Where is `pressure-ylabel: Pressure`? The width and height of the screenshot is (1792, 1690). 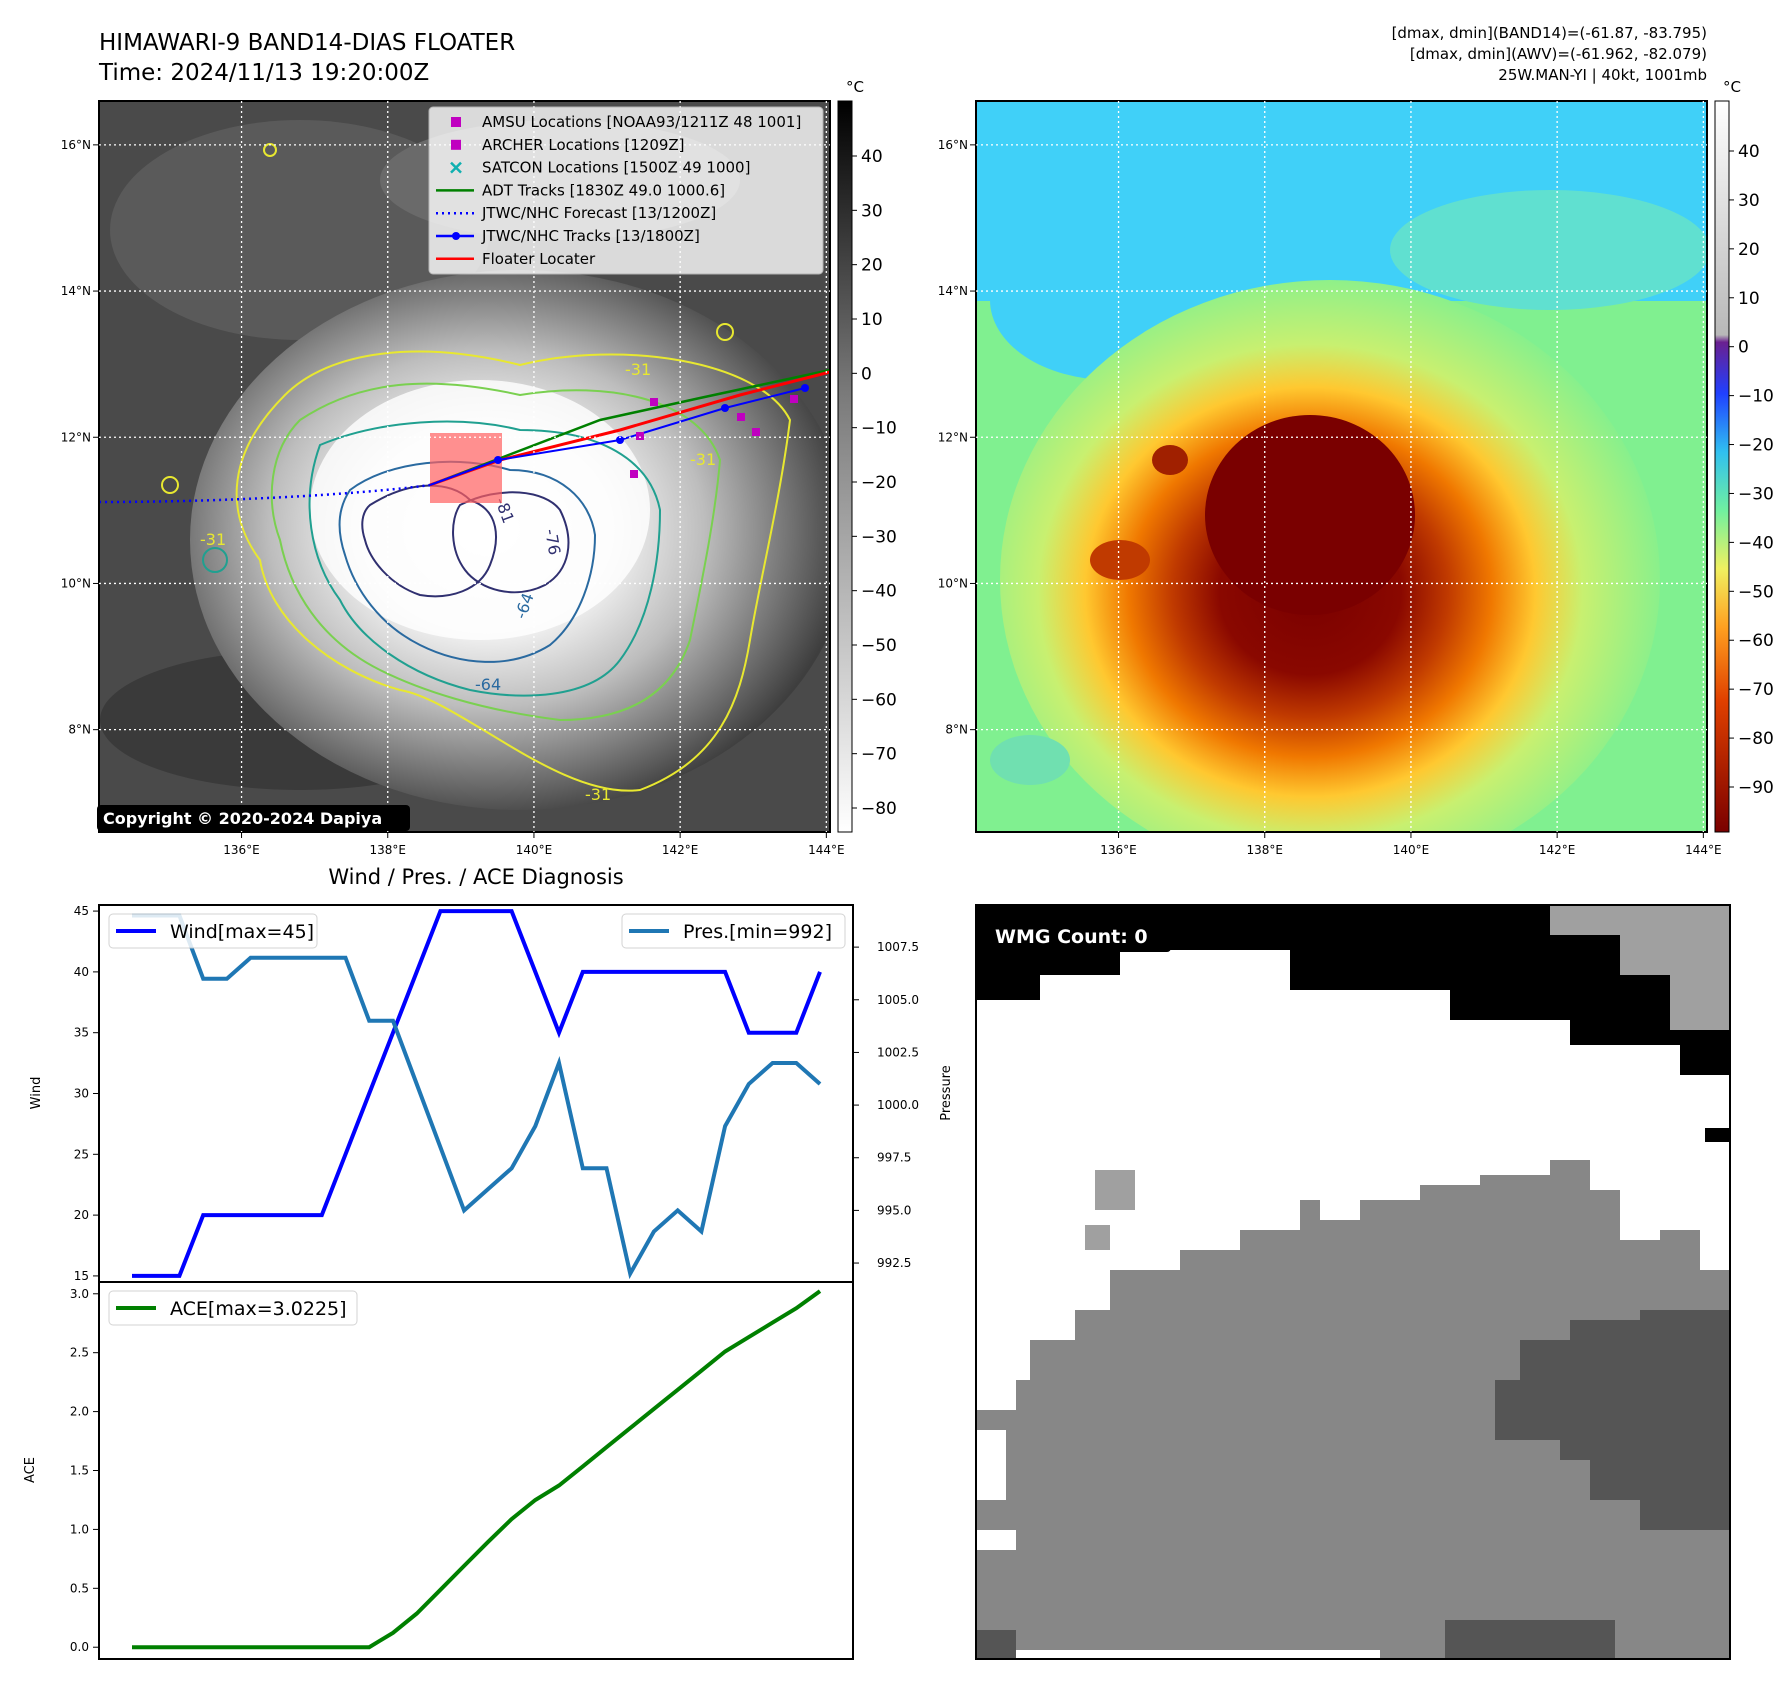 pressure-ylabel: Pressure is located at coordinates (946, 1093).